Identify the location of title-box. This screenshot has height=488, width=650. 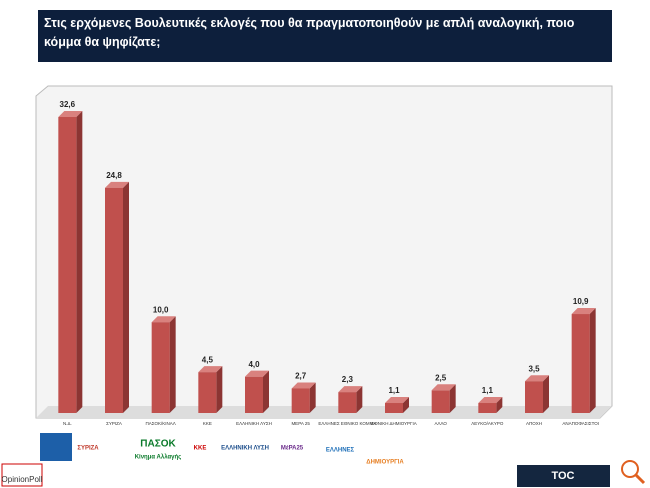
(325, 36).